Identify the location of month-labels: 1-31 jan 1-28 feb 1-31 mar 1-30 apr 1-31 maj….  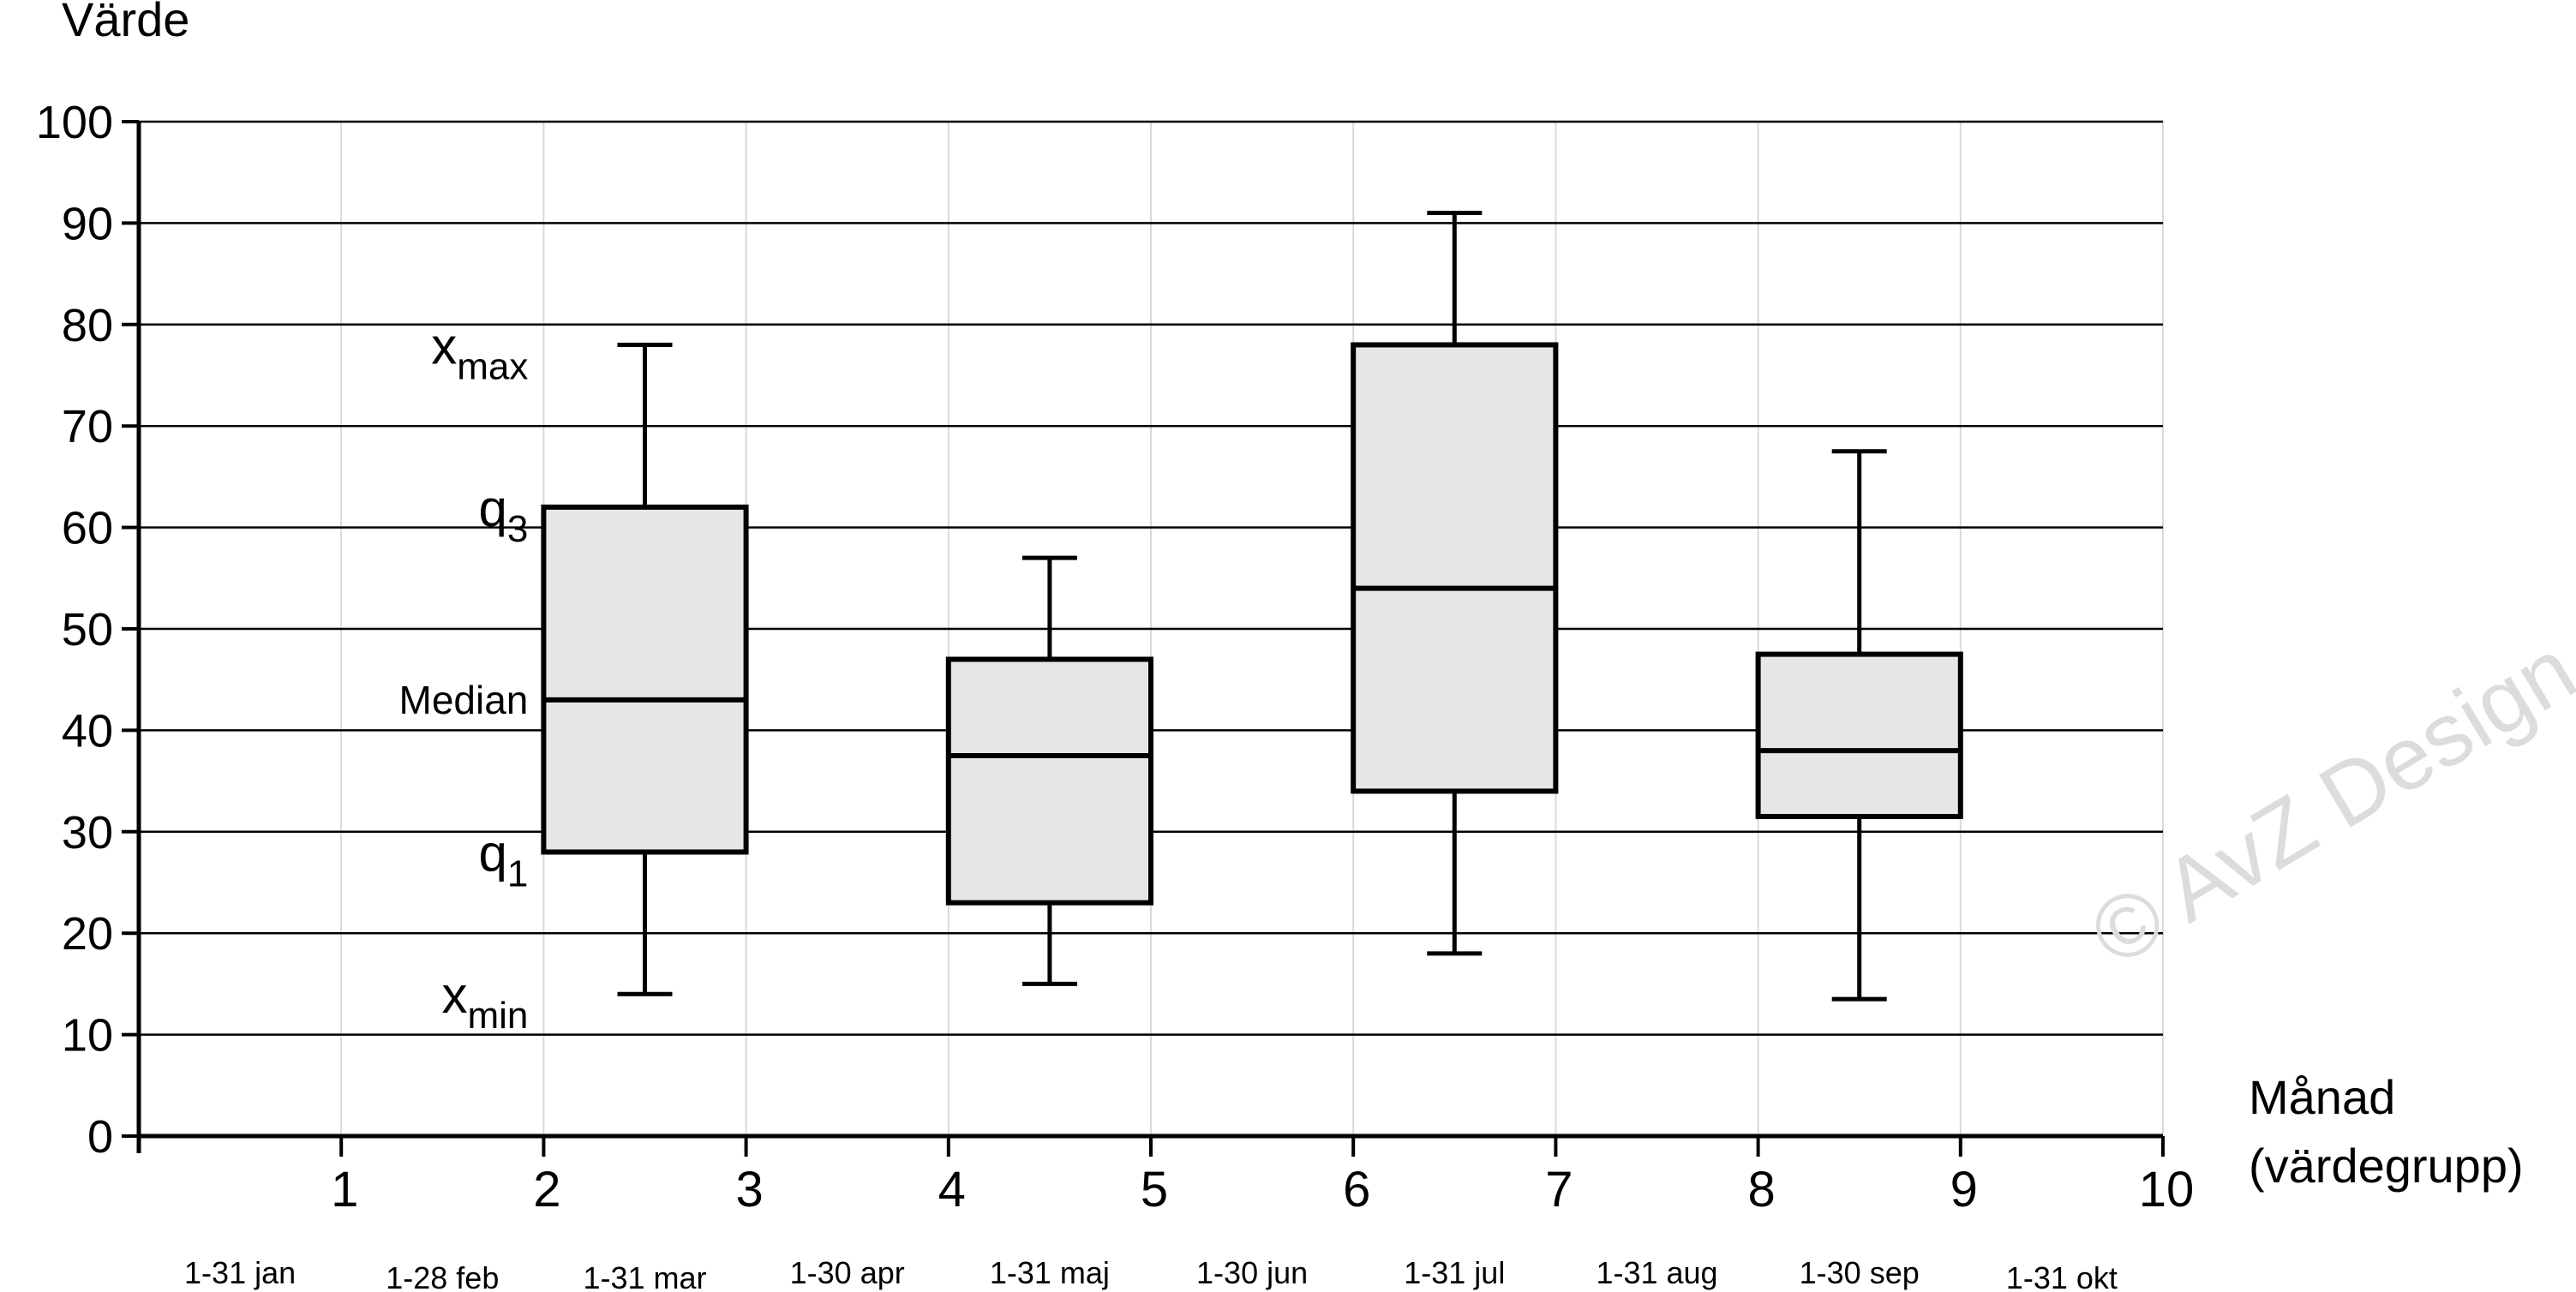
(1151, 1273).